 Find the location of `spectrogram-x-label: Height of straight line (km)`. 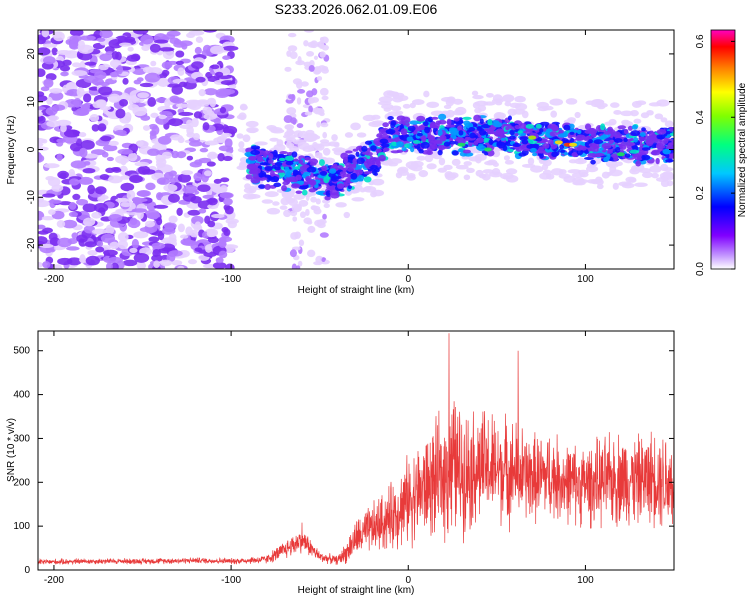

spectrogram-x-label: Height of straight line (km) is located at coordinates (356, 290).